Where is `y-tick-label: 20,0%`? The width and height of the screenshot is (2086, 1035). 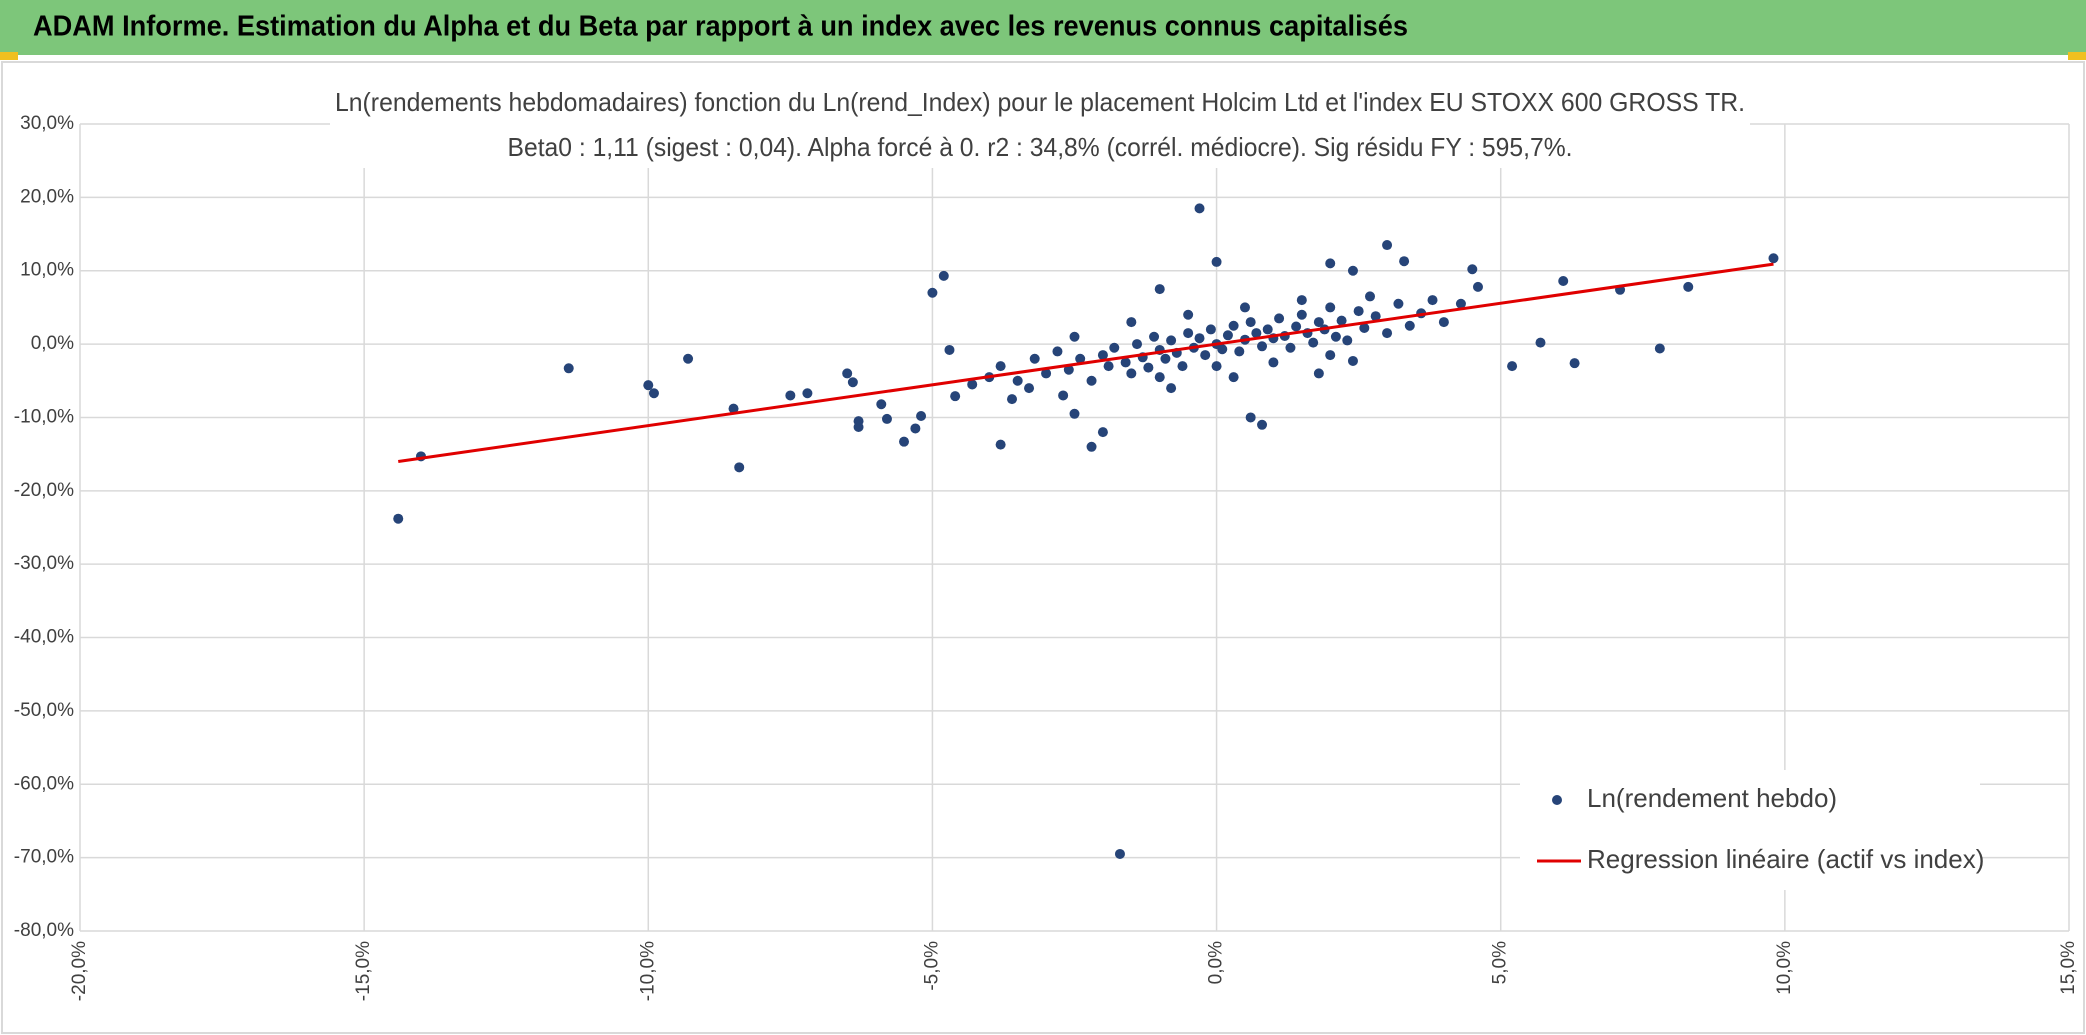 y-tick-label: 20,0% is located at coordinates (47, 196).